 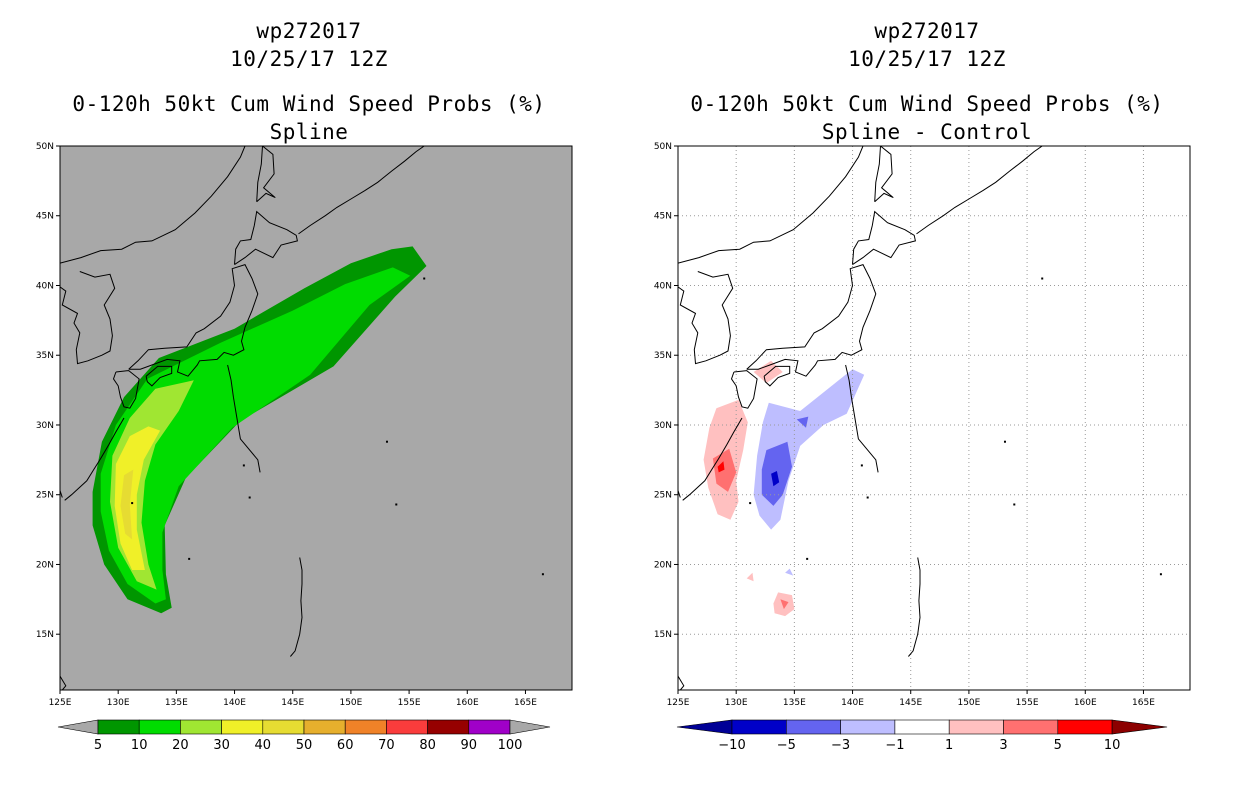 What do you see at coordinates (45, 286) in the screenshot?
I see `left-y-tick-label-40N: 40N` at bounding box center [45, 286].